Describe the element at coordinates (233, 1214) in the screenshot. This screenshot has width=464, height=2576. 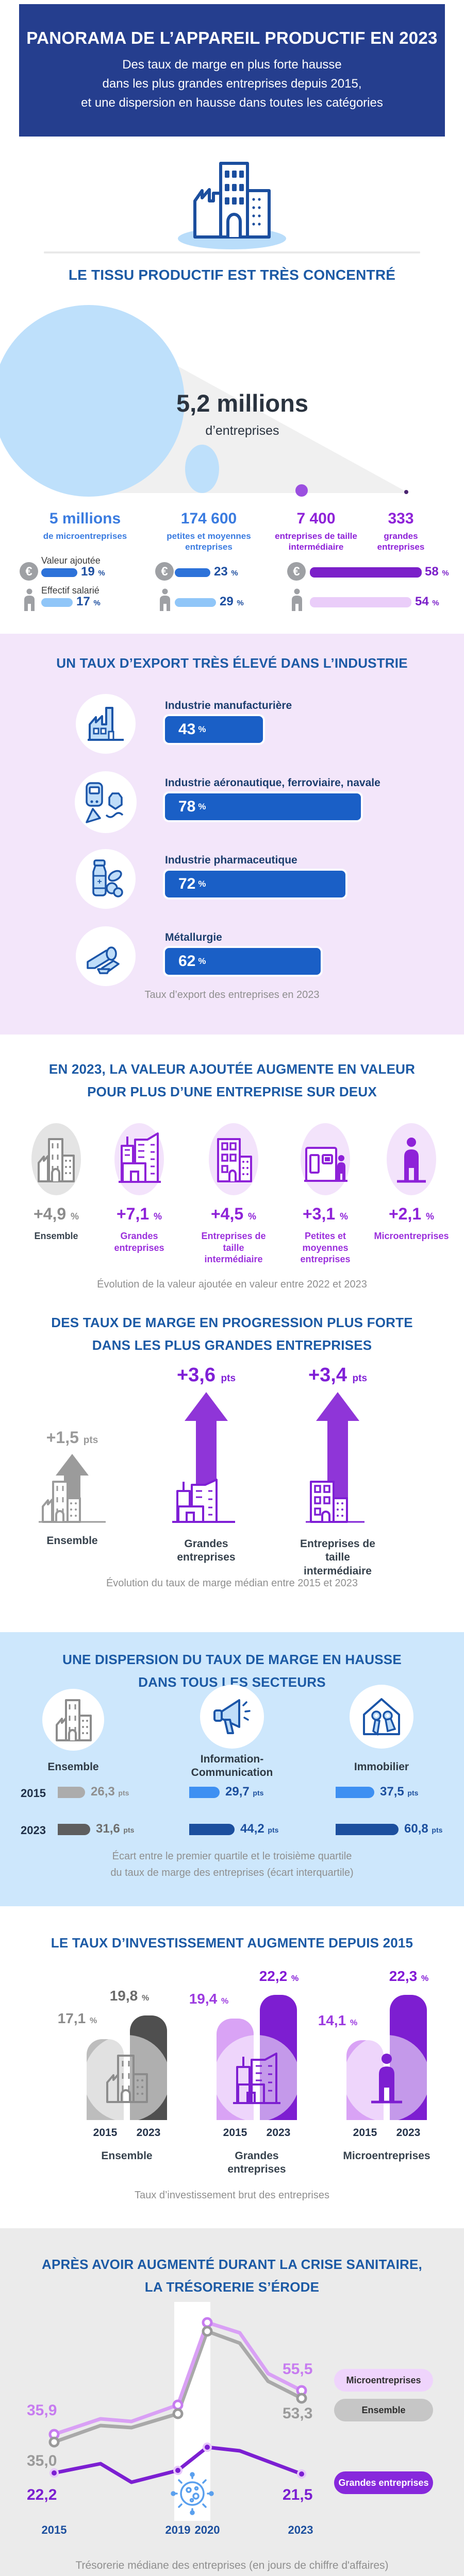
I see `va-item-value-eti: +4,5 %` at that location.